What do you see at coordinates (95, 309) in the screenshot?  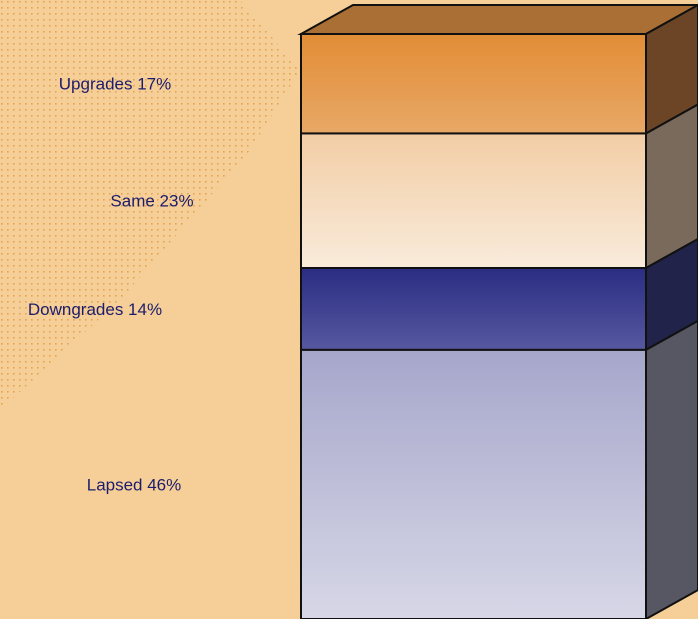 I see `label-downgrades: Downgrades 14%` at bounding box center [95, 309].